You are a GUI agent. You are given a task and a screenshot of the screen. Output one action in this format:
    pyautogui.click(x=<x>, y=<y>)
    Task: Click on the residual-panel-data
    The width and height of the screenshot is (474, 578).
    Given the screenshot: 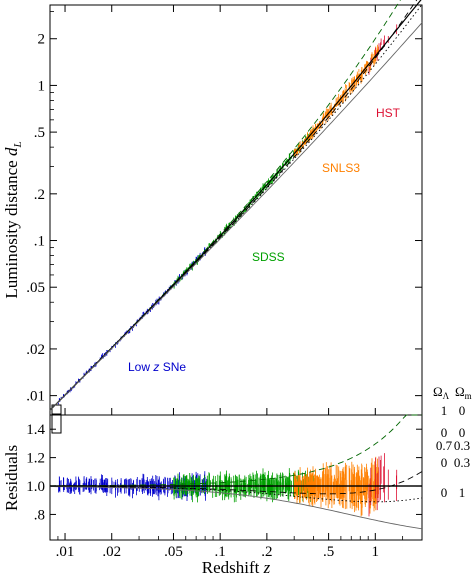 What is the action you would take?
    pyautogui.click(x=228, y=485)
    